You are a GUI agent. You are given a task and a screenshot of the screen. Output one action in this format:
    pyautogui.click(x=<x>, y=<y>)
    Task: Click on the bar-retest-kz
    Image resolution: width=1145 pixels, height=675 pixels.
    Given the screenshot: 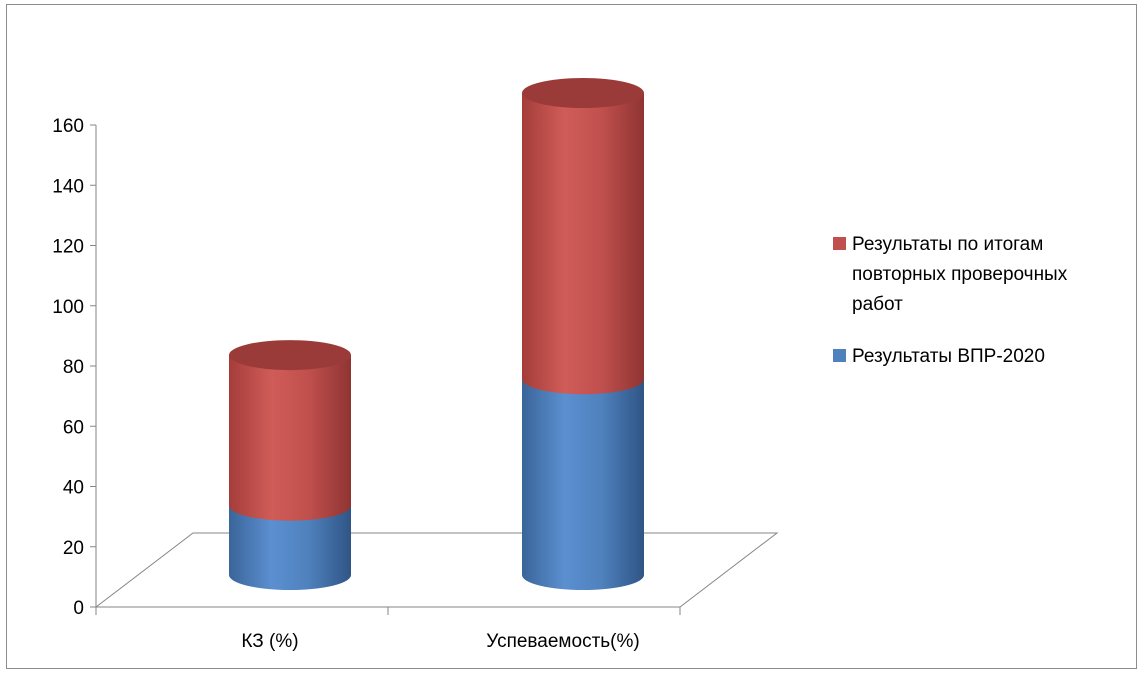 What is the action you would take?
    pyautogui.click(x=290, y=438)
    